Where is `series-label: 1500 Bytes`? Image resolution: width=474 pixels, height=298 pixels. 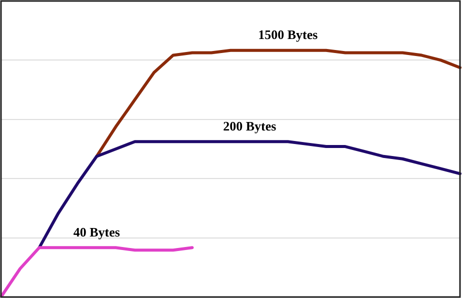
series-label: 1500 Bytes is located at coordinates (288, 34).